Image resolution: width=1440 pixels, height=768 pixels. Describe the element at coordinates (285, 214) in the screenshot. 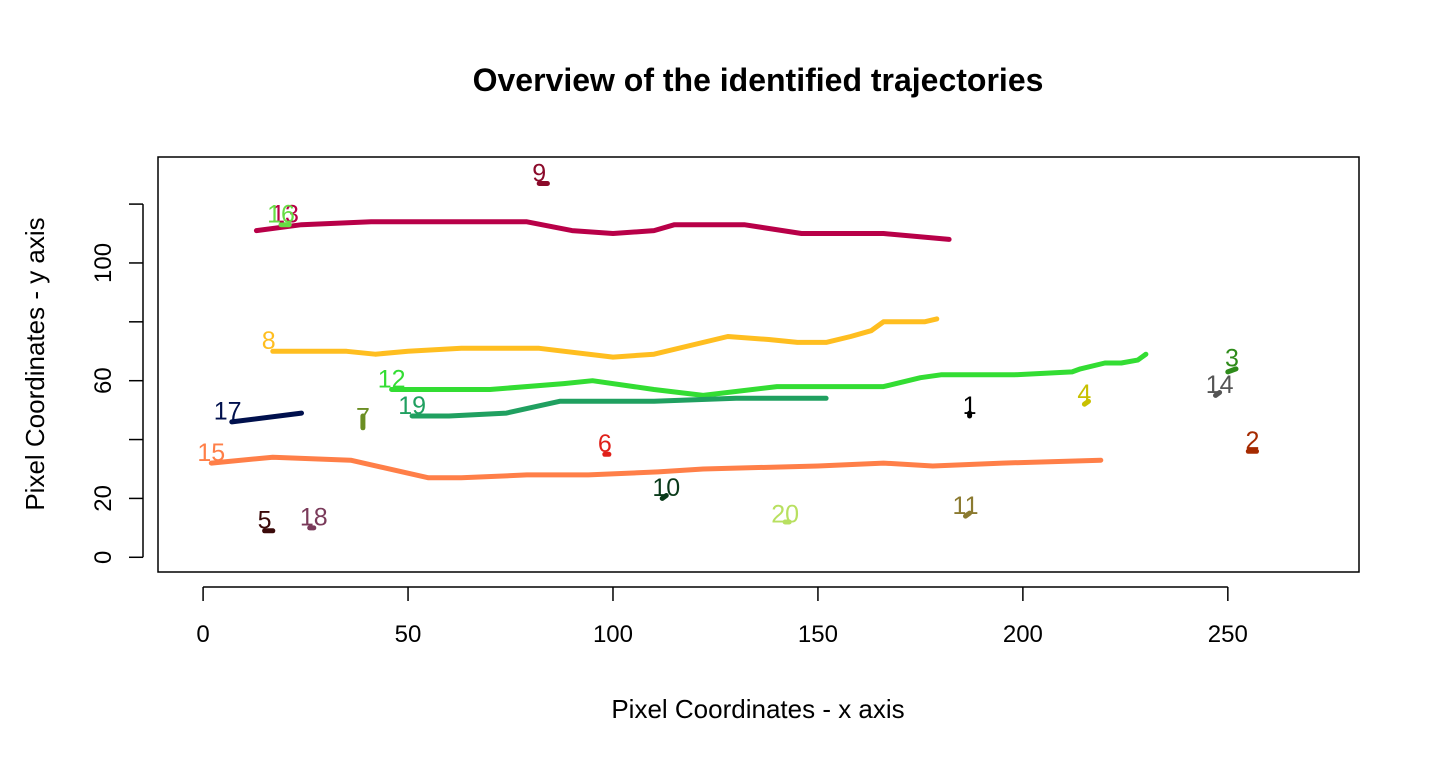

I see `trajectory-label-13: 13` at that location.